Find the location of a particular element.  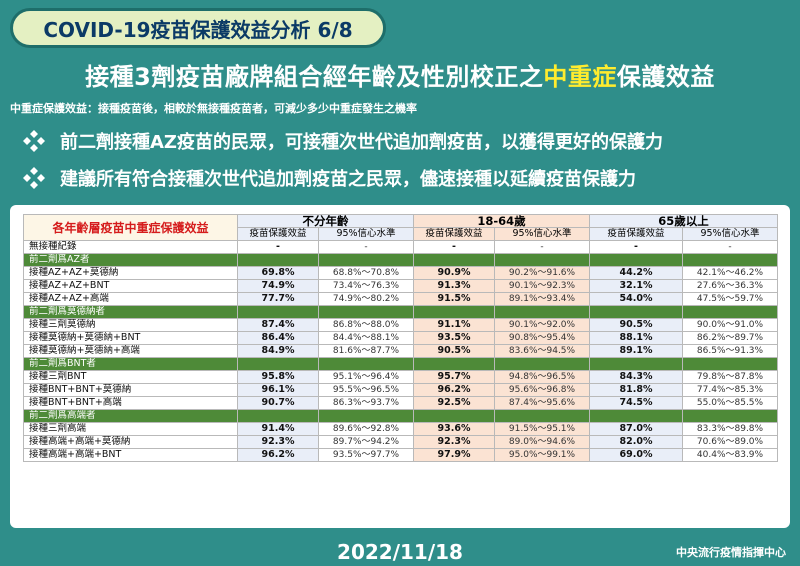

row-label: 接種AZ+AZ+BNT is located at coordinates (130, 286).